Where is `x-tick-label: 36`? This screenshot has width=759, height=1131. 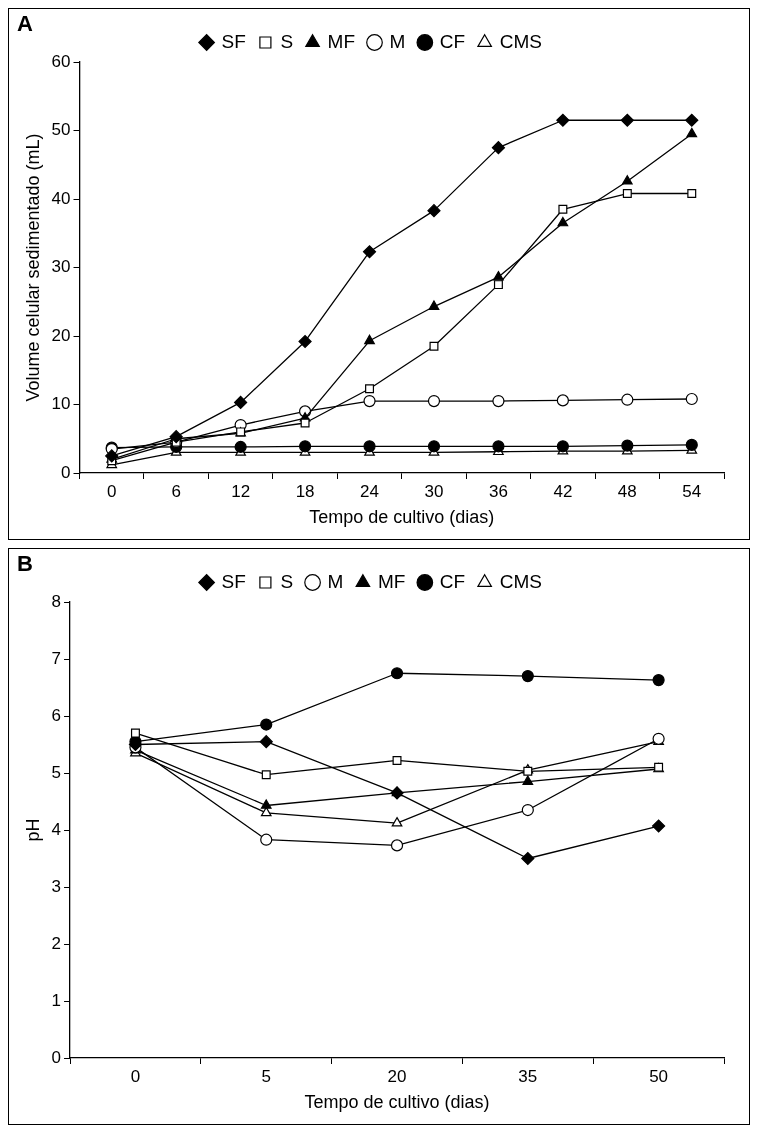
x-tick-label: 36 is located at coordinates (498, 491).